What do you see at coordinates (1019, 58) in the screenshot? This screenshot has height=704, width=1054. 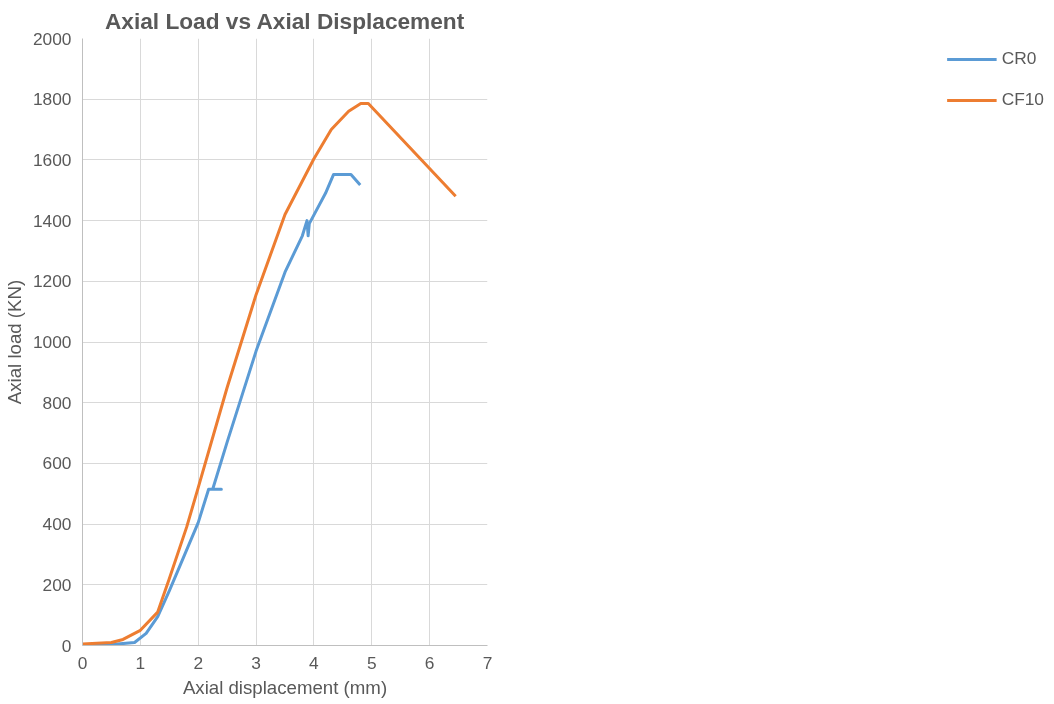 I see `legend-label: CR0` at bounding box center [1019, 58].